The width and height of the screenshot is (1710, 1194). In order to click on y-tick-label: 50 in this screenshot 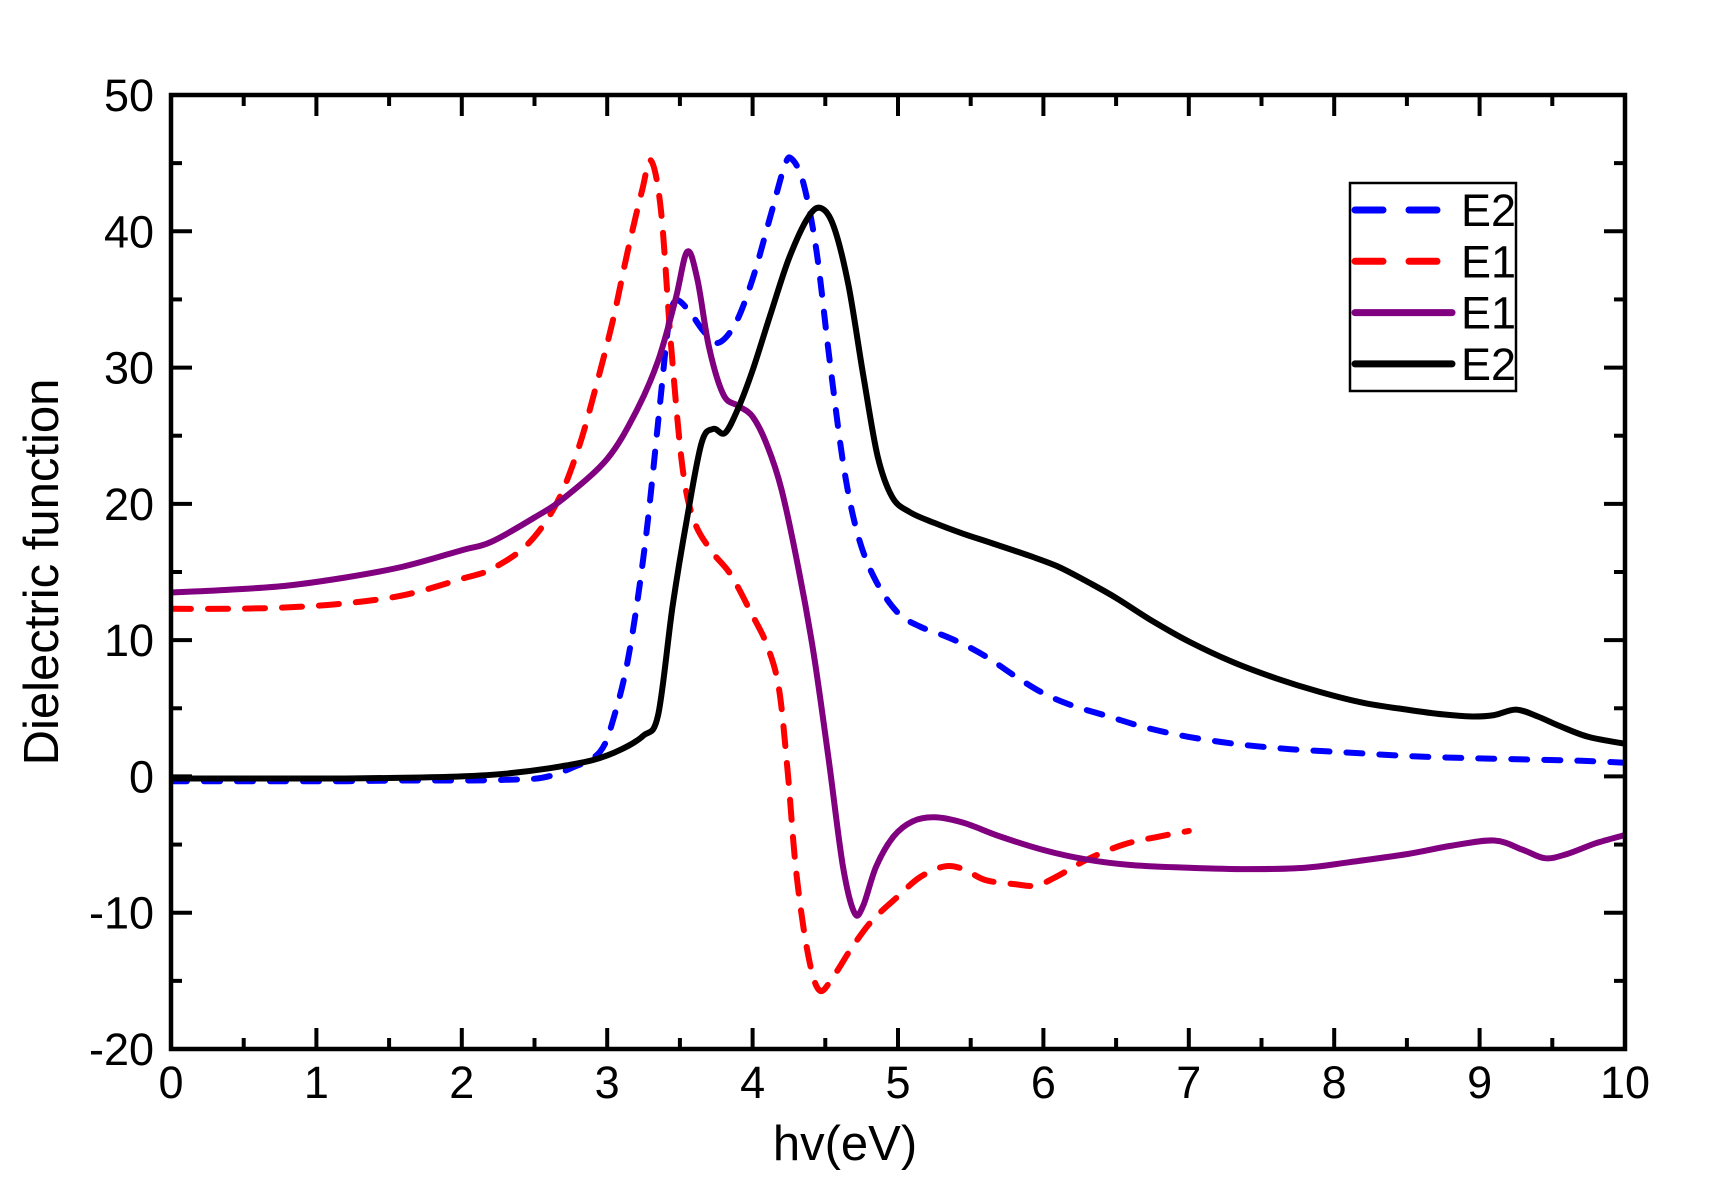, I will do `click(129, 95)`.